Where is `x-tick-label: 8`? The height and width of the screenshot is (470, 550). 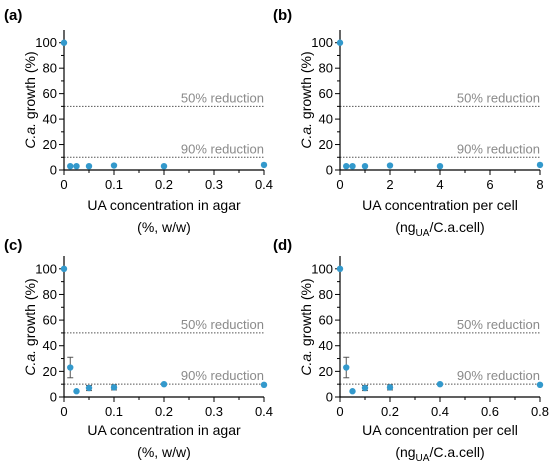
x-tick-label: 8 is located at coordinates (539, 184).